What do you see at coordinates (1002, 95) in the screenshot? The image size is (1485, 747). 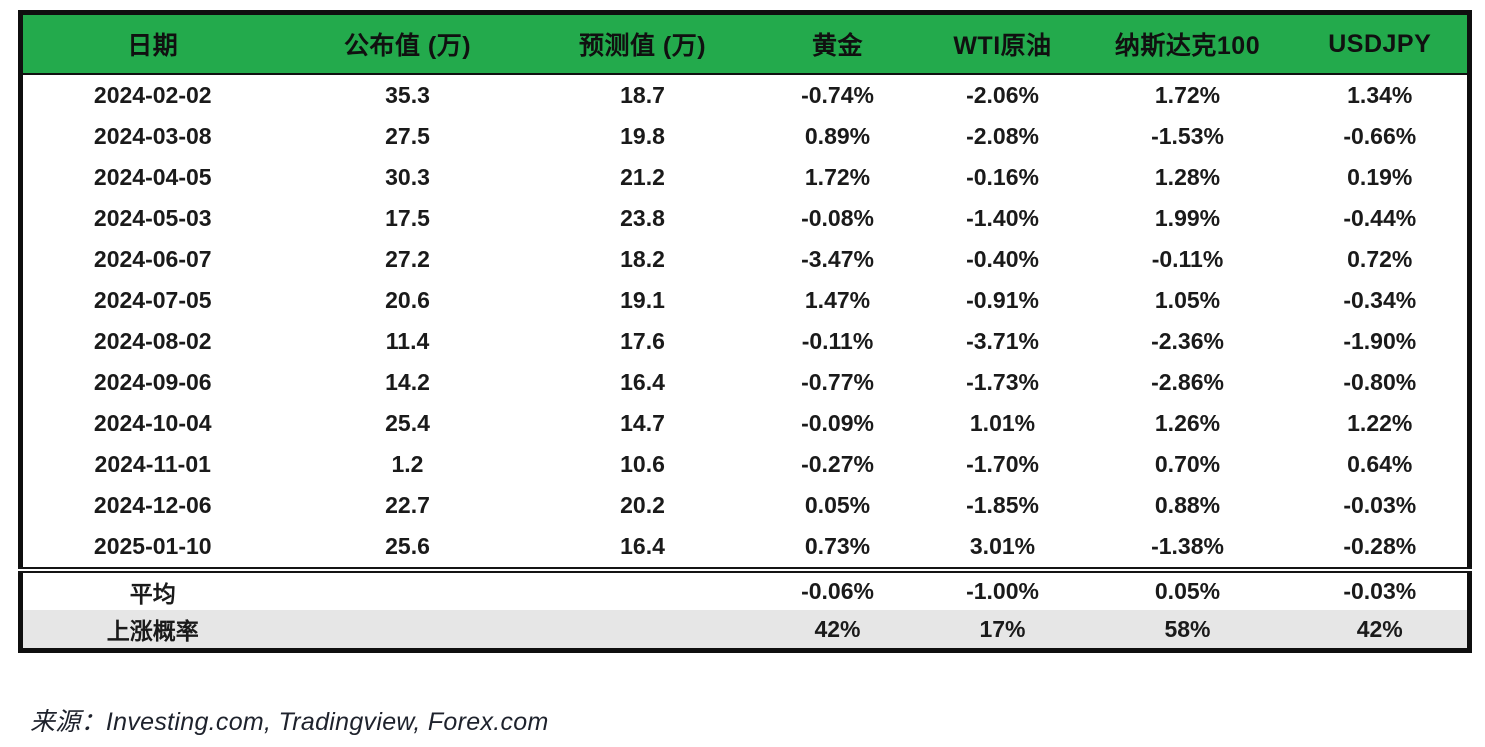 I see `wti-cell: -2.06%` at bounding box center [1002, 95].